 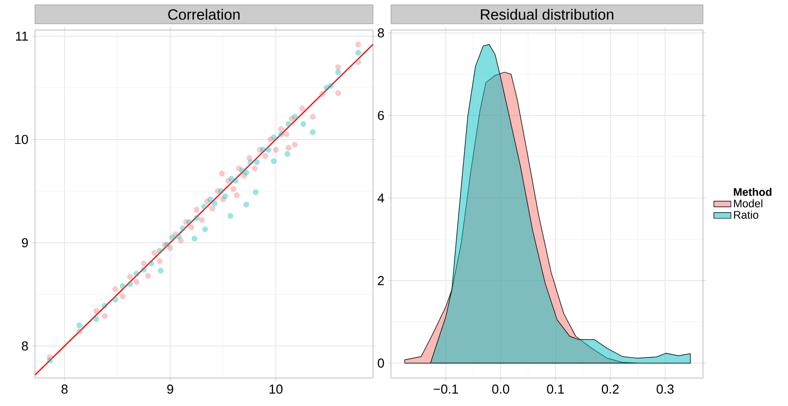 What do you see at coordinates (381, 363) in the screenshot?
I see `y-tick-label: 0` at bounding box center [381, 363].